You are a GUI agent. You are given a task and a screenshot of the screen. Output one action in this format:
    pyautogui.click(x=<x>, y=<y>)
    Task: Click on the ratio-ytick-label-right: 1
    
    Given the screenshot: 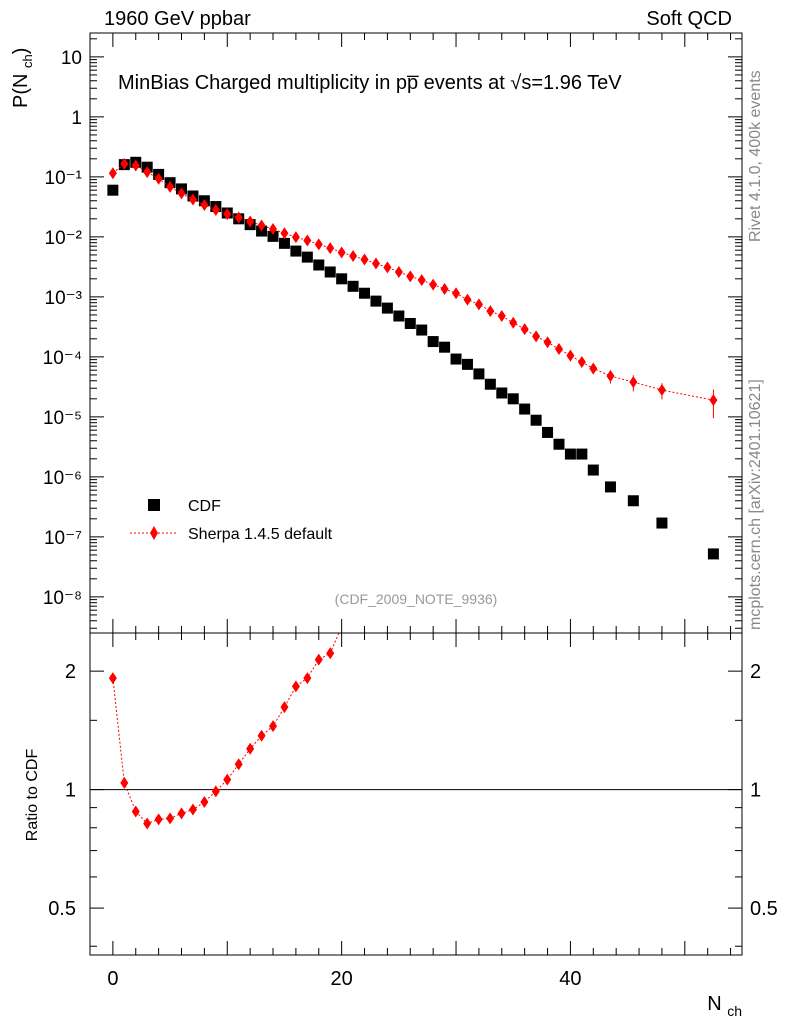 What is the action you would take?
    pyautogui.click(x=755, y=791)
    